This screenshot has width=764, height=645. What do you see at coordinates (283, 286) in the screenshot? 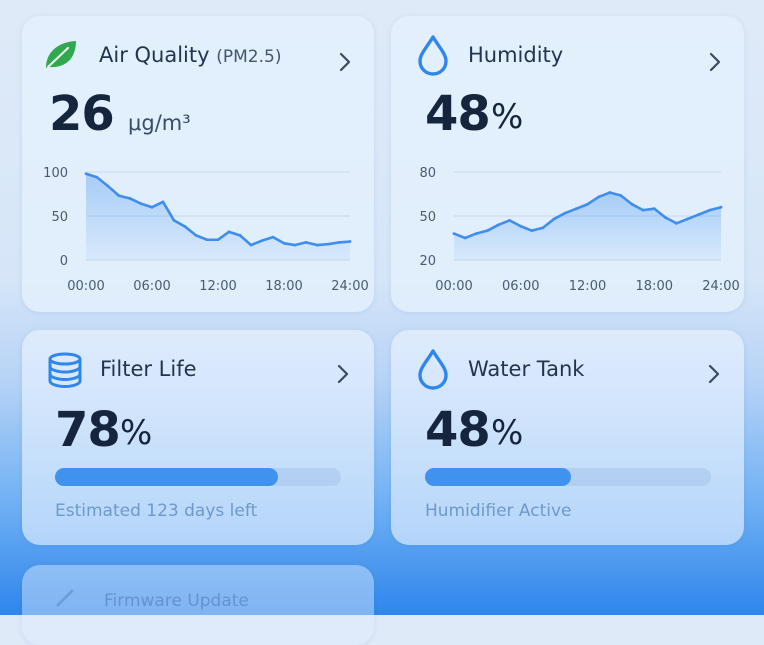
I see `air-quality-chart-x-tick-label: 18:00` at bounding box center [283, 286].